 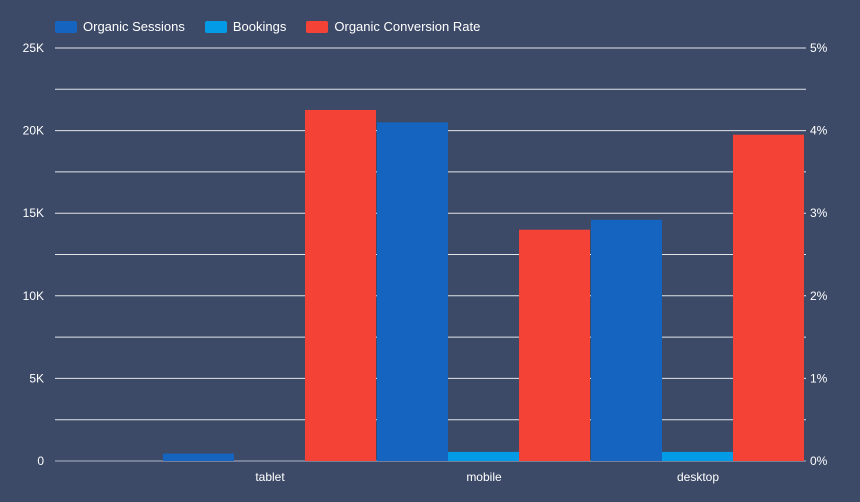 What do you see at coordinates (259, 26) in the screenshot?
I see `legend-label-bookings: Bookings` at bounding box center [259, 26].